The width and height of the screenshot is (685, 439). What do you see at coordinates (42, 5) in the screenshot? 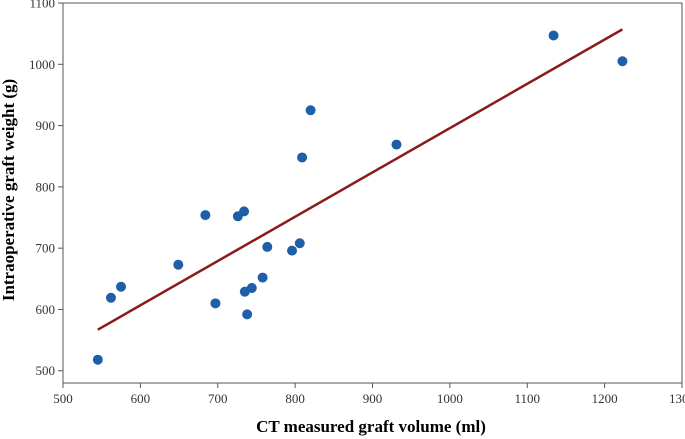
I see `y-tick-label: 1100` at bounding box center [42, 5].